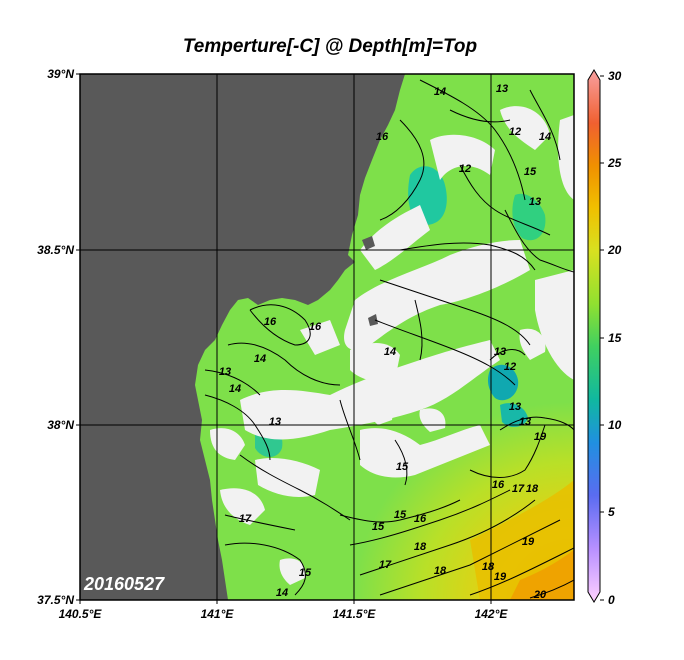 Image resolution: width=684 pixels, height=660 pixels. What do you see at coordinates (614, 250) in the screenshot?
I see `colorbar-label-20: 20` at bounding box center [614, 250].